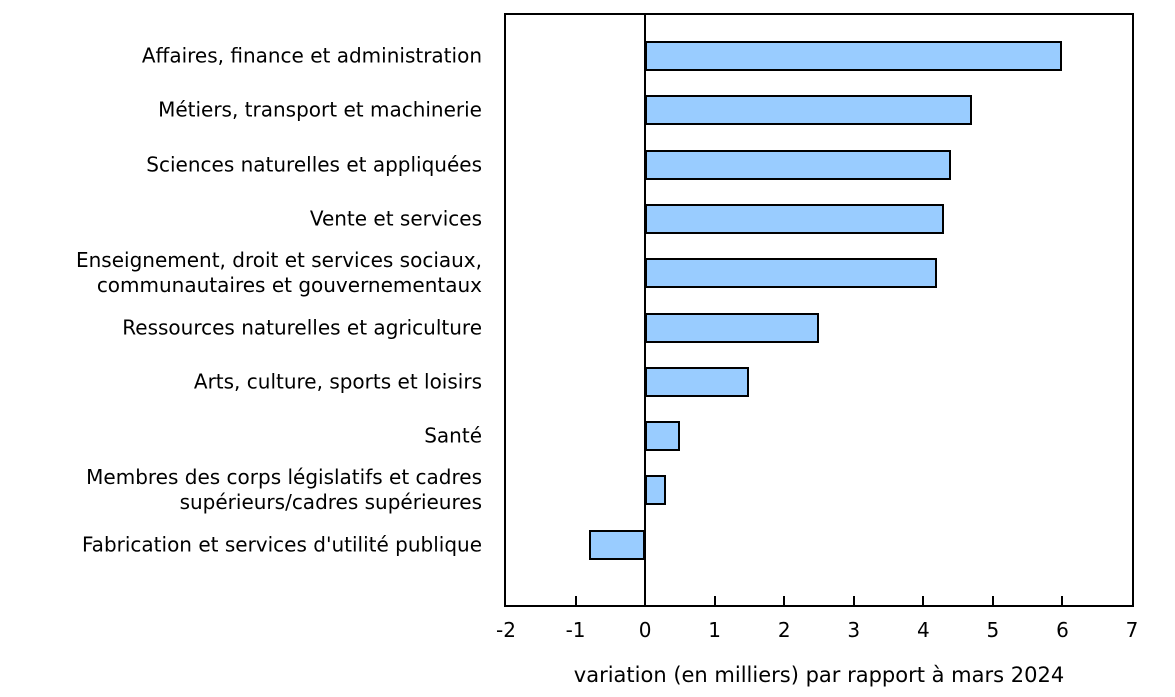 This screenshot has width=1175, height=697. What do you see at coordinates (854, 630) in the screenshot?
I see `x-tick-label-3: 3` at bounding box center [854, 630].